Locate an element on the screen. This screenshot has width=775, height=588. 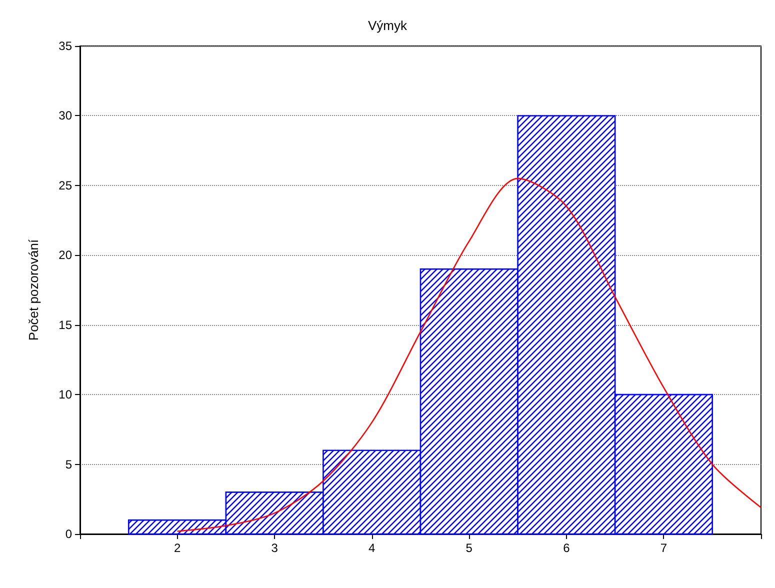
chart-title: Výmyk is located at coordinates (388, 25).